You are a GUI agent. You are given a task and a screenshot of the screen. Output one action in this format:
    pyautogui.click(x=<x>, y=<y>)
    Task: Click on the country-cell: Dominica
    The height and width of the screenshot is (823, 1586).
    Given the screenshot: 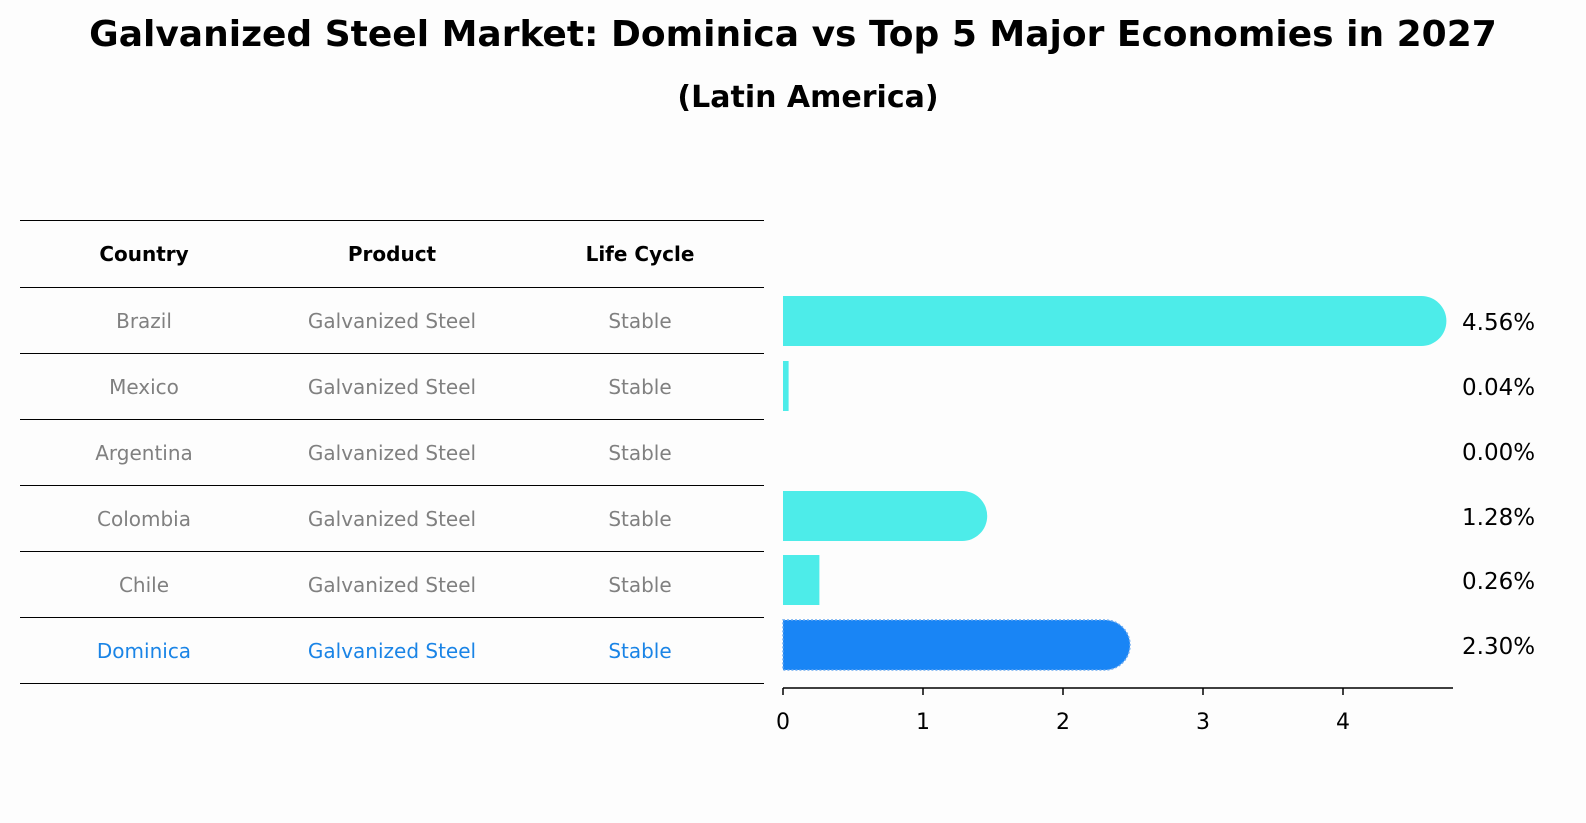 What is the action you would take?
    pyautogui.click(x=144, y=650)
    